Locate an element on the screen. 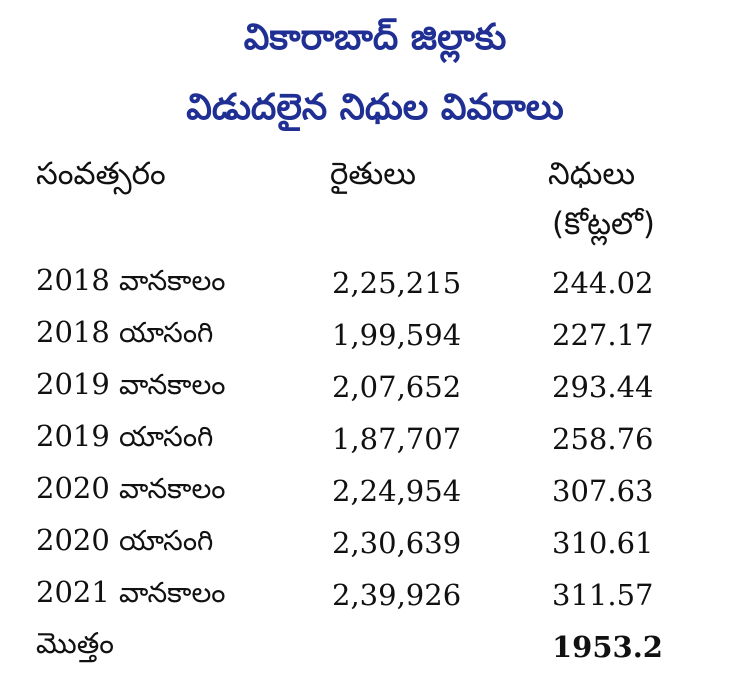  funds-cell: 293.44 is located at coordinates (603, 387).